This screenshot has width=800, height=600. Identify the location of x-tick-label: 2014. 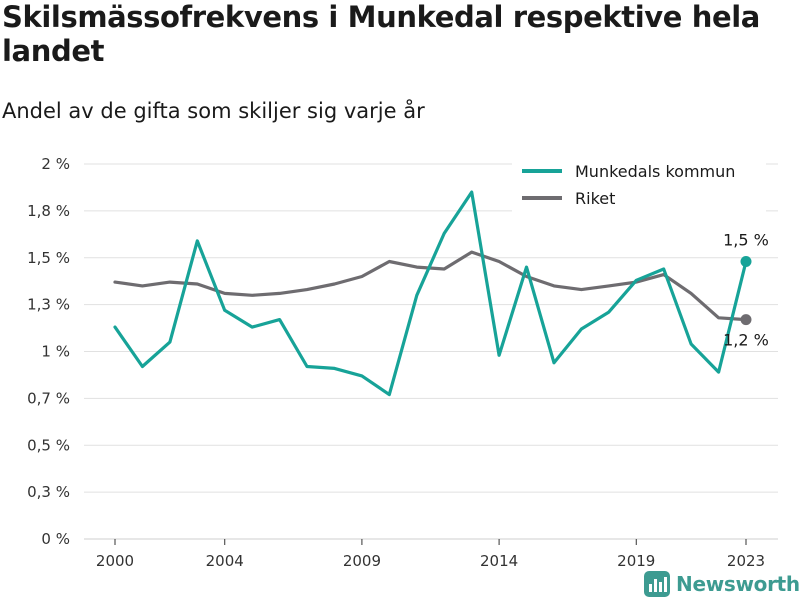
(499, 561).